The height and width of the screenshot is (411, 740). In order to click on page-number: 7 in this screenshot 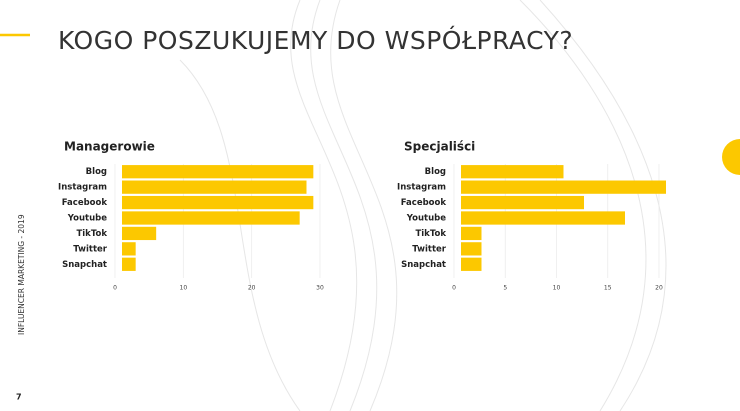, I will do `click(19, 397)`.